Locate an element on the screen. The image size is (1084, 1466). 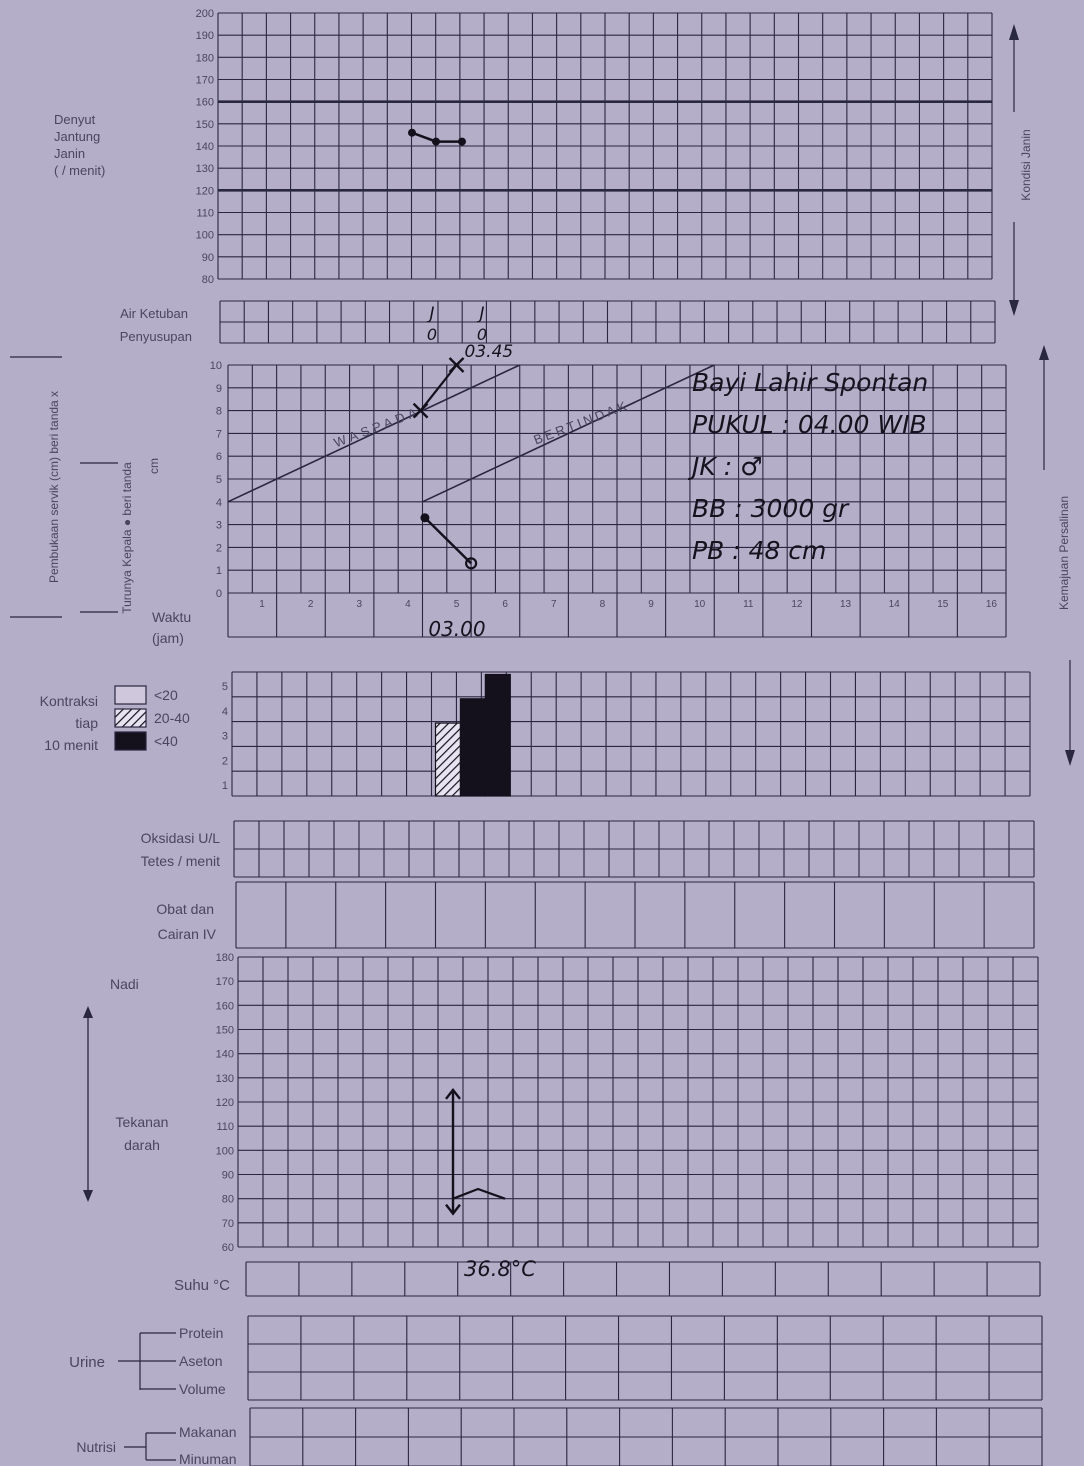
birth-note: JK : ♂ is located at coordinates (725, 466).